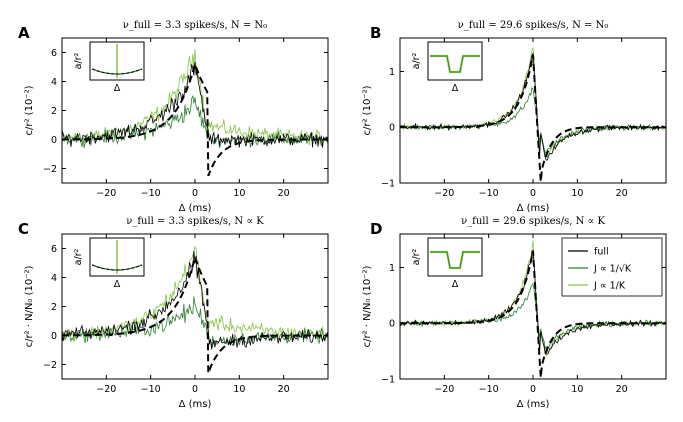 This screenshot has height=422, width=683. What do you see at coordinates (195, 221) in the screenshot?
I see `panel-title: ν_full = 3.3 spikes/s, N ∝ K` at bounding box center [195, 221].